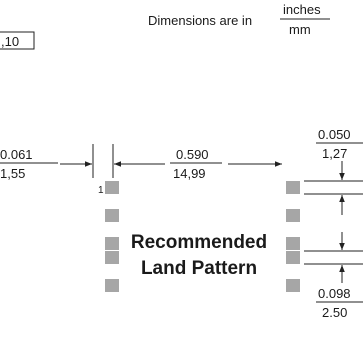 Image resolution: width=363 pixels, height=344 pixels. What do you see at coordinates (334, 293) in the screenshot?
I see `pitch-inches: 0.098` at bounding box center [334, 293].